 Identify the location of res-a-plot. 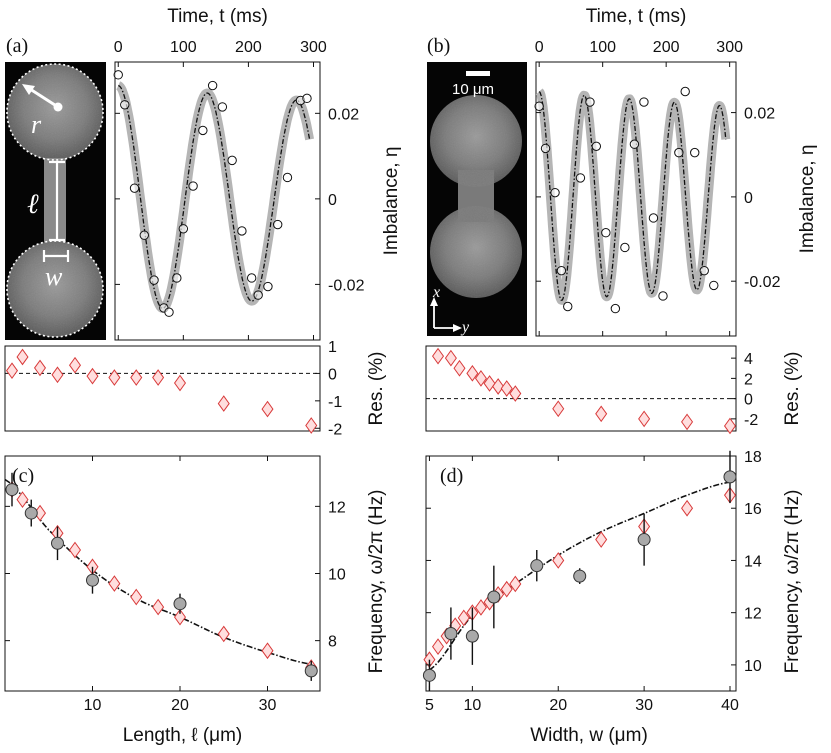
(162, 389).